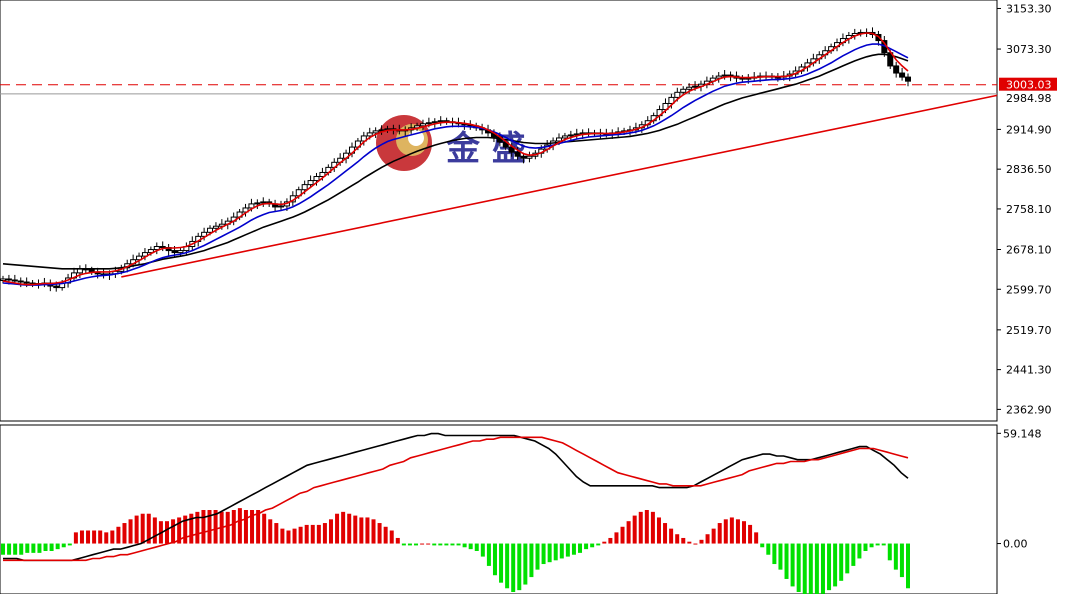  What do you see at coordinates (1029, 409) in the screenshot?
I see `price-tick-label: 2362.90` at bounding box center [1029, 409].